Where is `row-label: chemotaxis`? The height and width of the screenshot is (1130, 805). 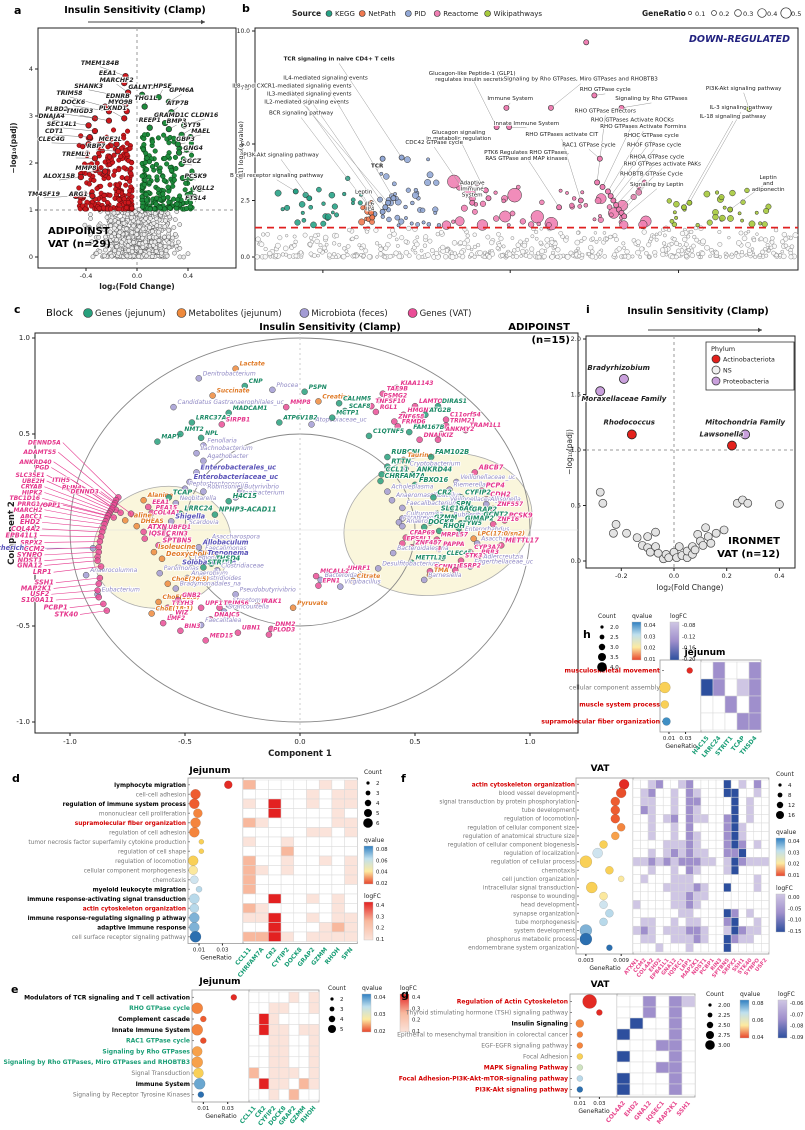
row-label: chemotaxis is located at coordinates (558, 871).